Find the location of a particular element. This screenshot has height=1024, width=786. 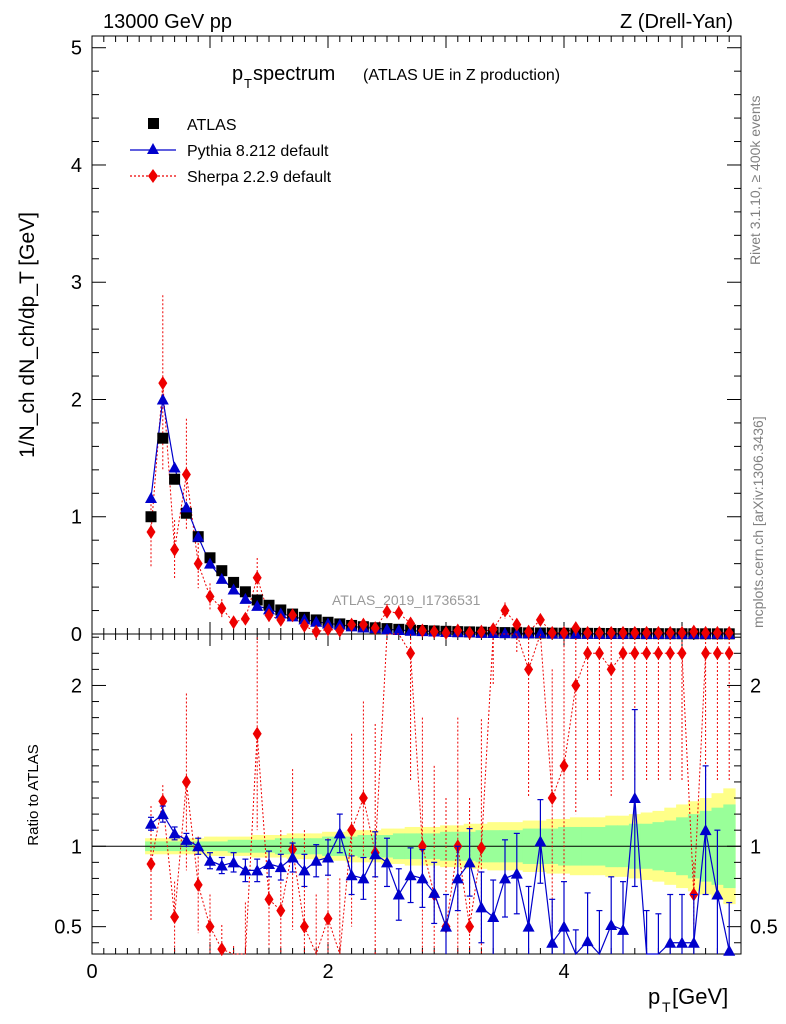

header-collision: 13000 GeV pp is located at coordinates (167, 22).